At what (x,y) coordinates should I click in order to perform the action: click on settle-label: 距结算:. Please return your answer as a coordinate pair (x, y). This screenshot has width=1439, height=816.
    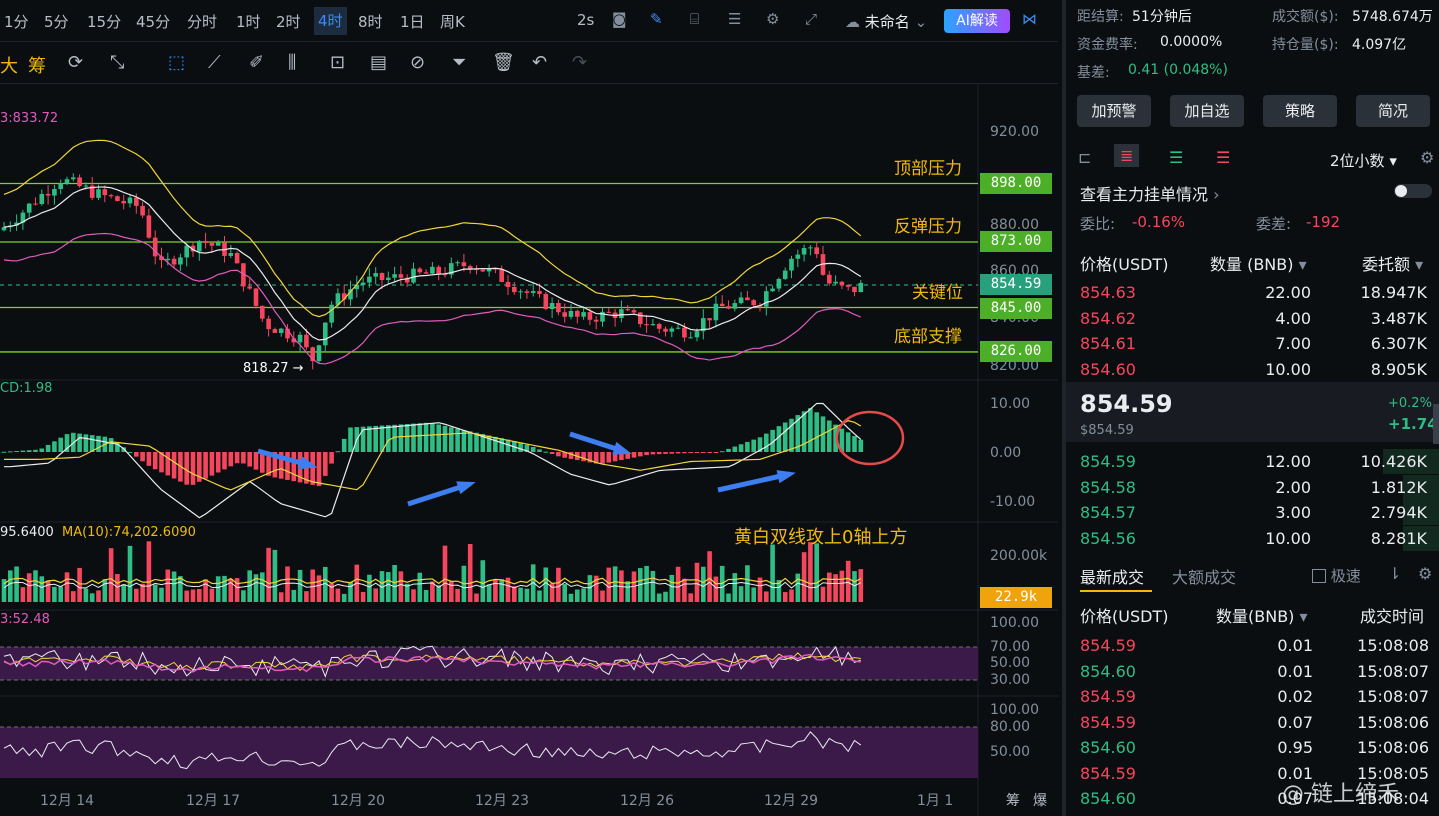
    Looking at the image, I should click on (1100, 17).